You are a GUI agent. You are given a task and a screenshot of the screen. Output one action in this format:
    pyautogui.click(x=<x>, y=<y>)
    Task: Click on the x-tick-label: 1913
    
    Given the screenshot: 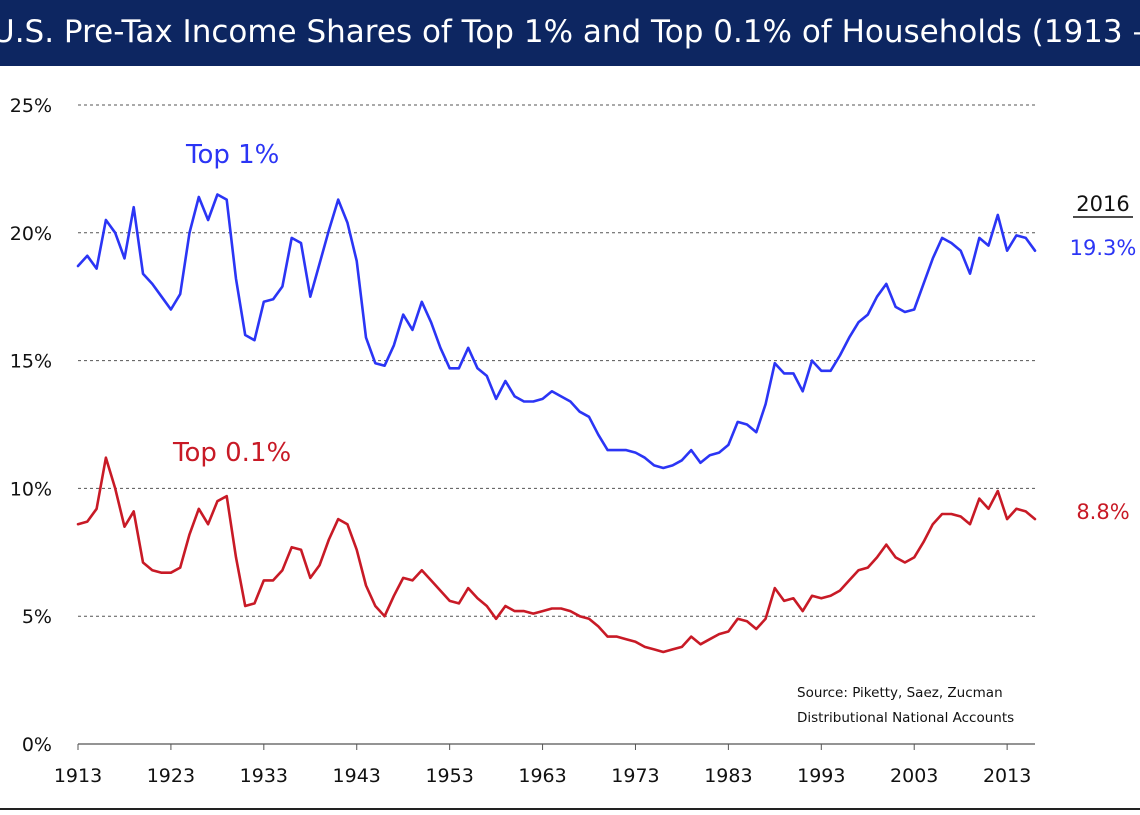 What is the action you would take?
    pyautogui.click(x=78, y=776)
    